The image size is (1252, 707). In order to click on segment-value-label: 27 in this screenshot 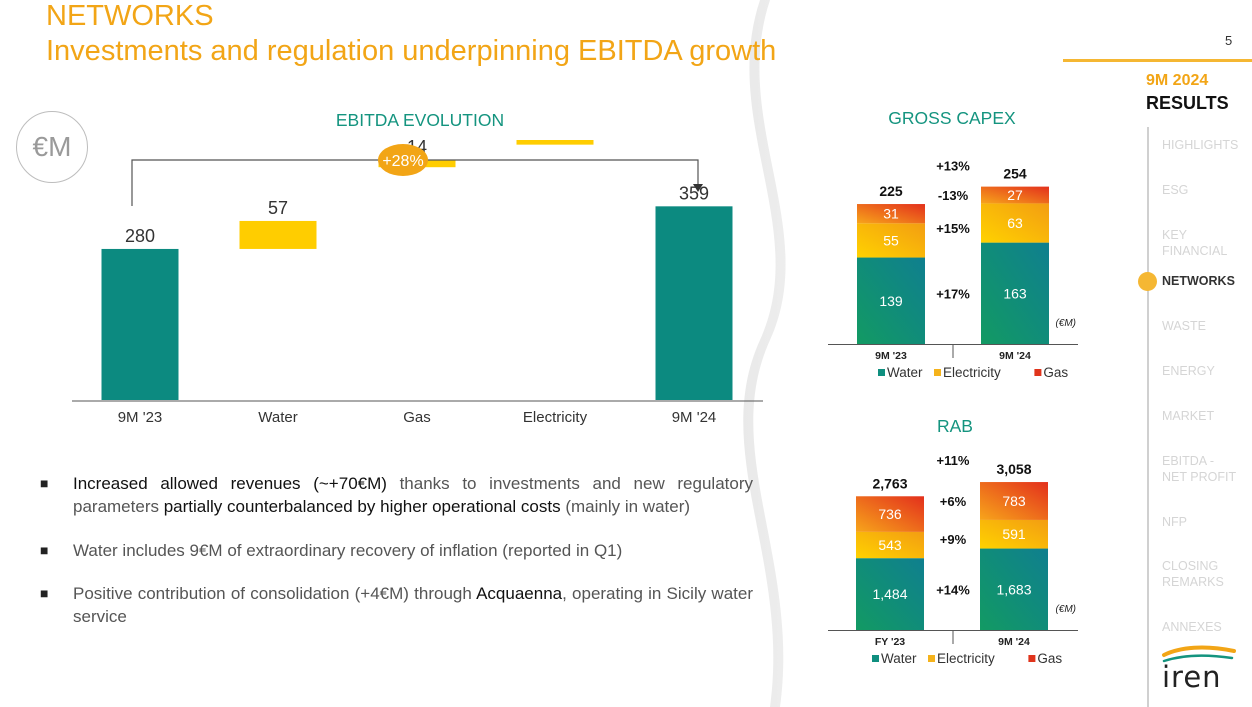, I will do `click(1015, 195)`.